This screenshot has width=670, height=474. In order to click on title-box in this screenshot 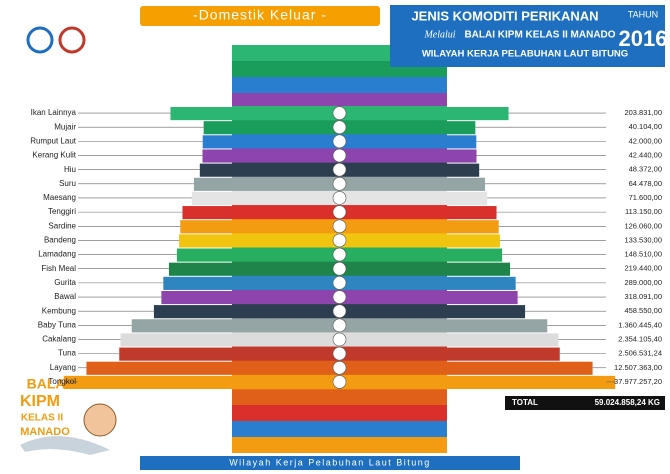, I will do `click(527, 36)`.